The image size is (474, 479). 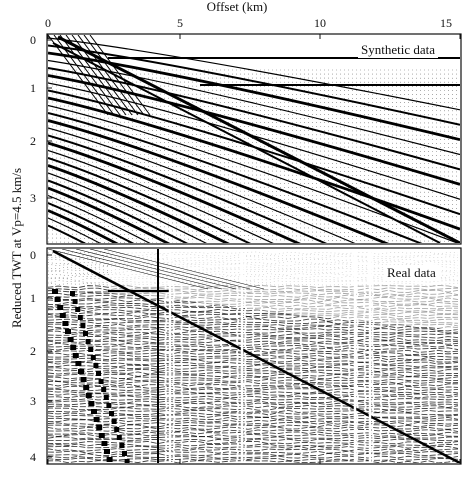 I want to click on real-data-label: Real data, so click(x=411, y=273).